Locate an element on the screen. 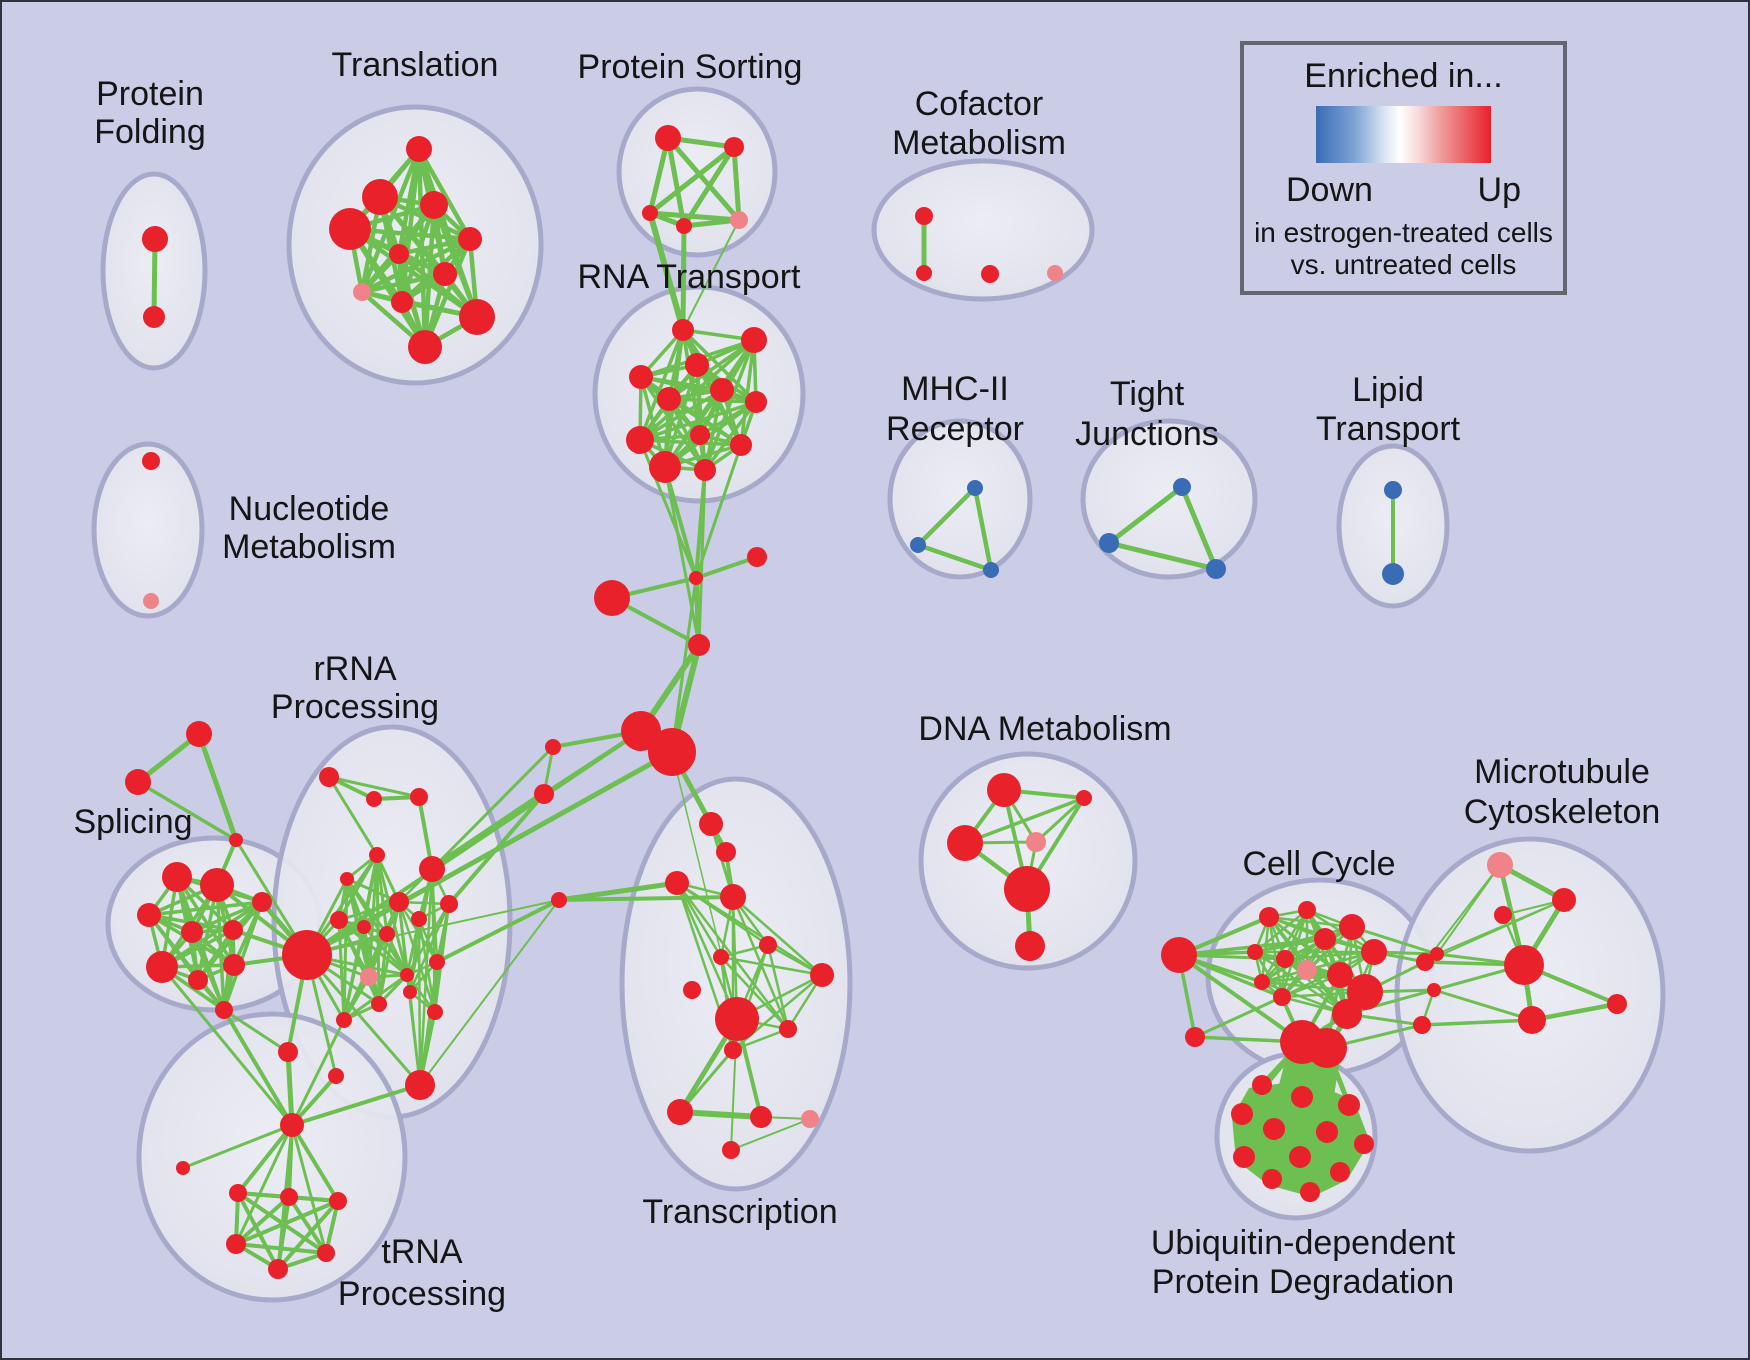 Image resolution: width=1750 pixels, height=1360 pixels. network-node-p3 is located at coordinates (149, 915).